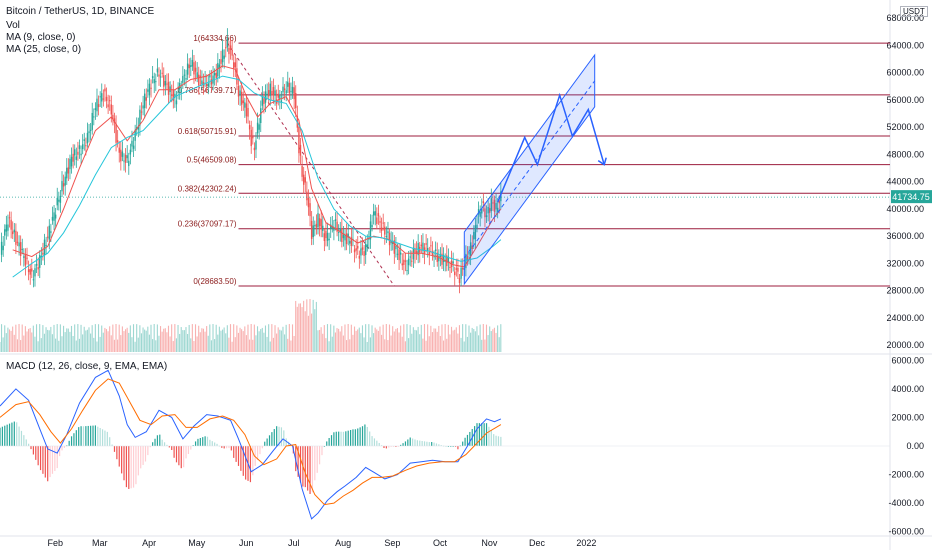 The image size is (932, 550). Describe the element at coordinates (343, 543) in the screenshot. I see `time-tick-label: Aug` at that location.